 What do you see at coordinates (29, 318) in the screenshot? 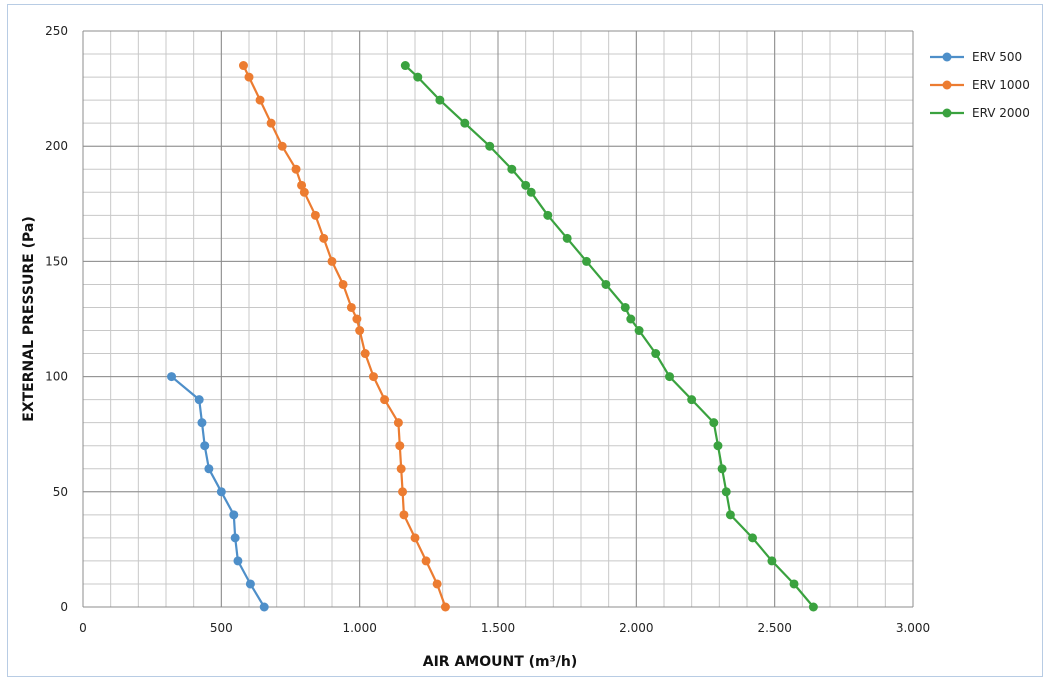
I see `y-axis-title: EXTERNAL PRESSURE (Pa)` at bounding box center [29, 318].